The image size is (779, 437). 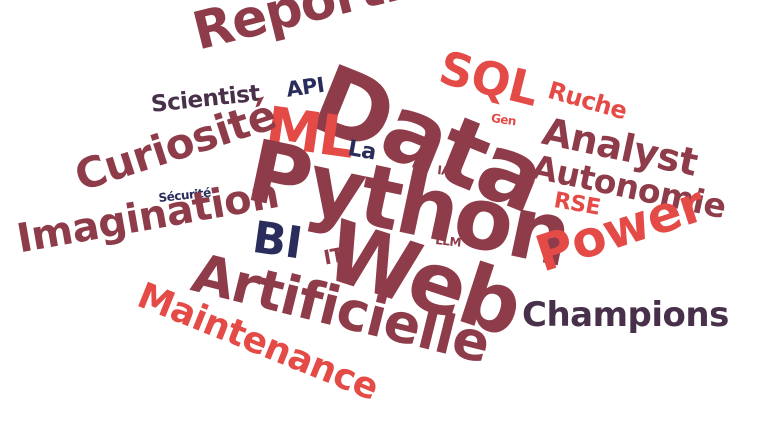 What do you see at coordinates (331, 31) in the screenshot?
I see `word-reporting: Reporting` at bounding box center [331, 31].